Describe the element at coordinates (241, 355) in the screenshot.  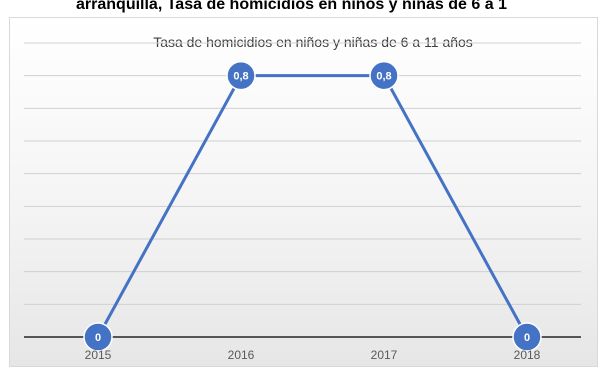
I see `x-tick-label: 2016` at that location.